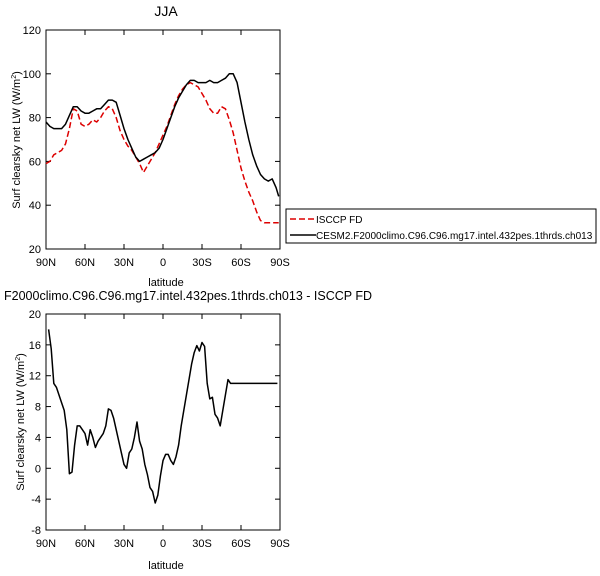  I want to click on top-y-axis-label-close: ), so click(17, 73).